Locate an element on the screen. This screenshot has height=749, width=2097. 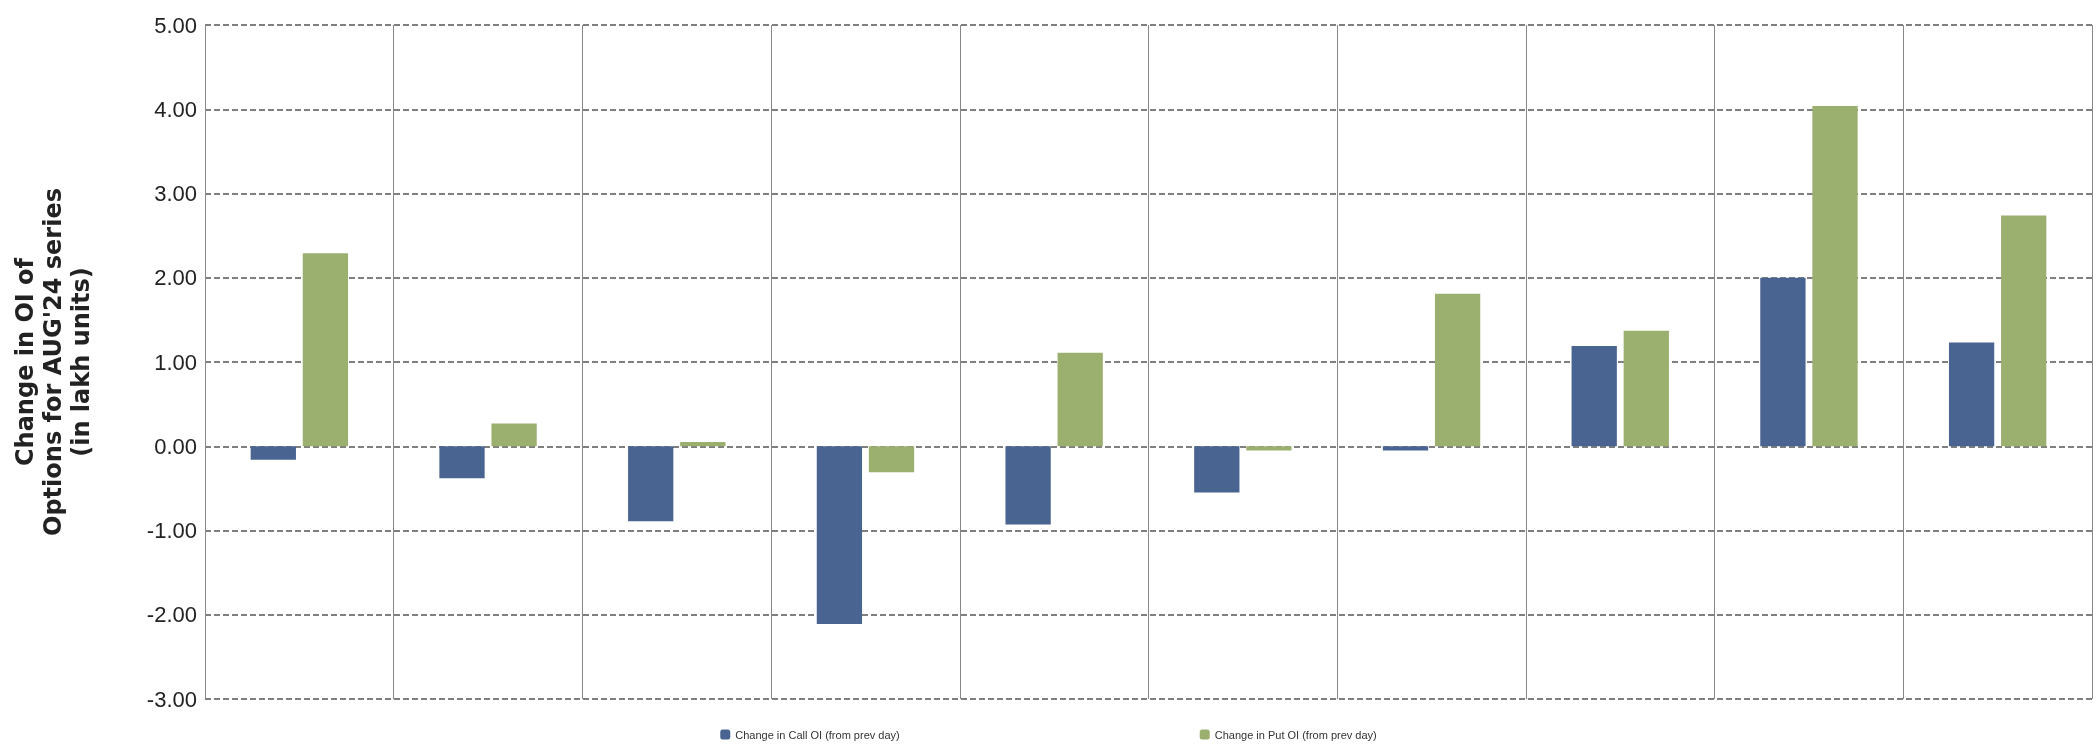
y-axis-title: Change in OI of Options for AUG'24 series (in lakh units) is located at coordinates (53, 362).